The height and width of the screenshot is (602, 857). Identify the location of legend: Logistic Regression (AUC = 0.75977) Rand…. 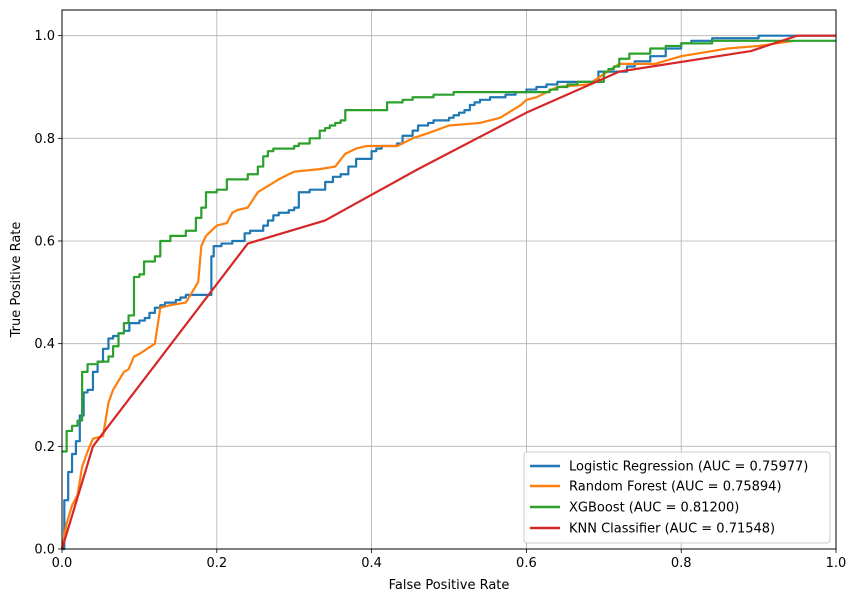
(677, 497).